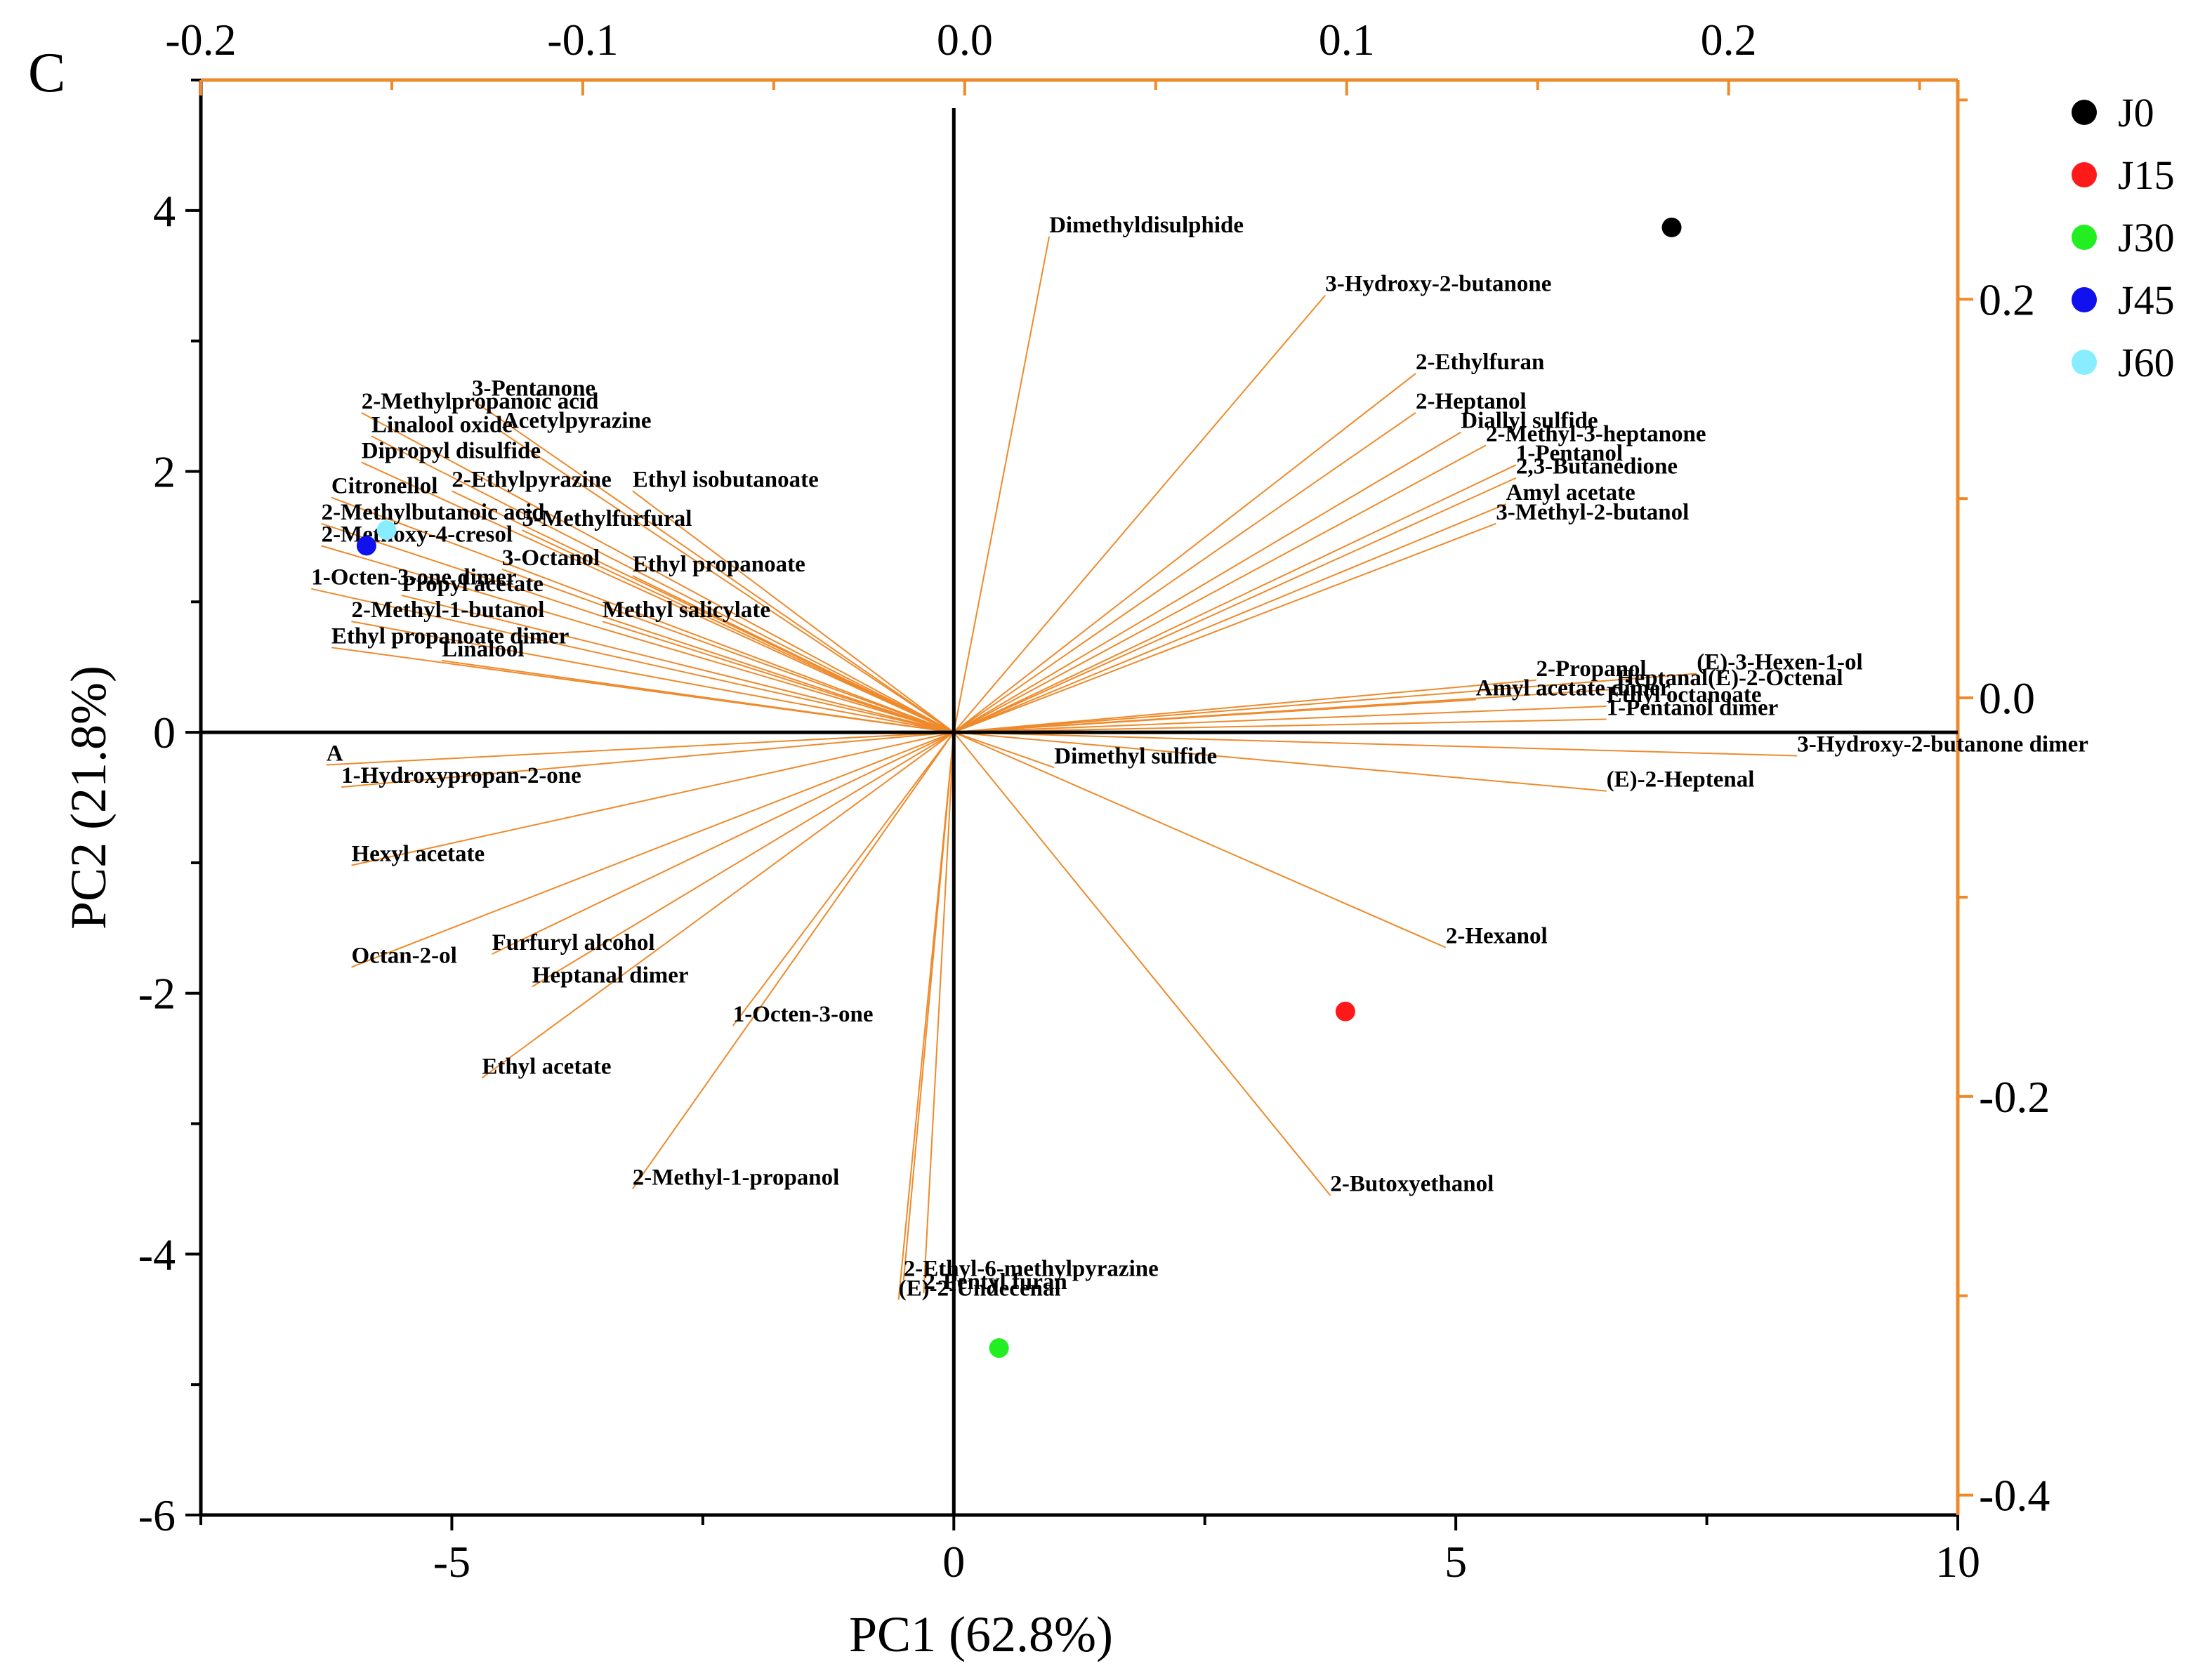  I want to click on loading-label: 2-Pentyl furan, so click(995, 1282).